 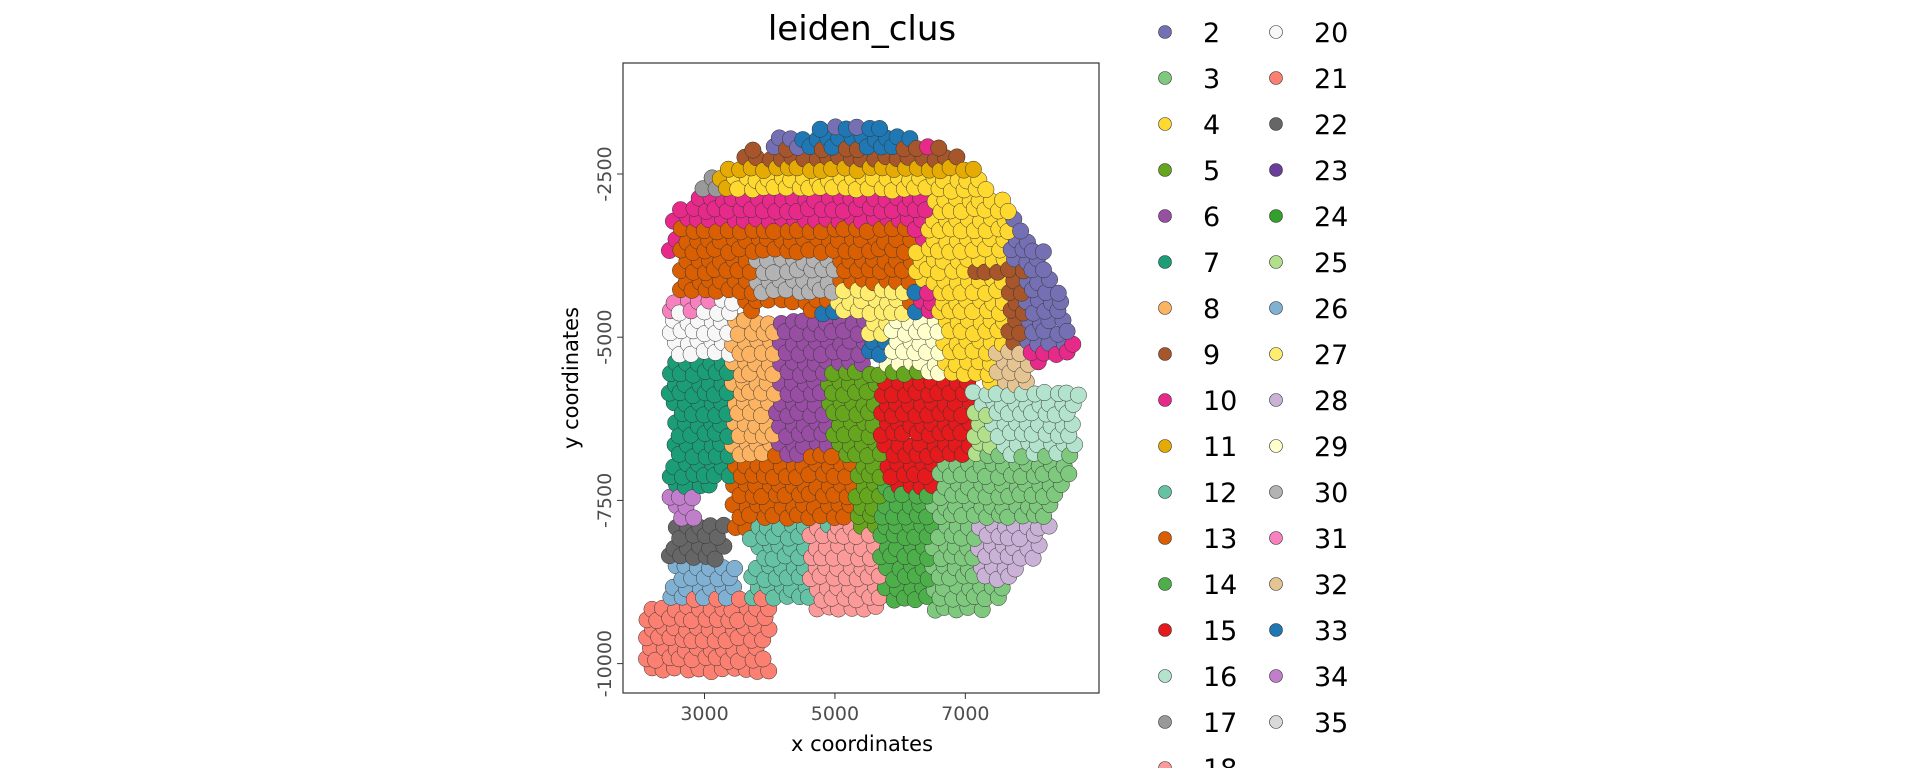 I want to click on legend-label-16: 16, so click(x=1220, y=677).